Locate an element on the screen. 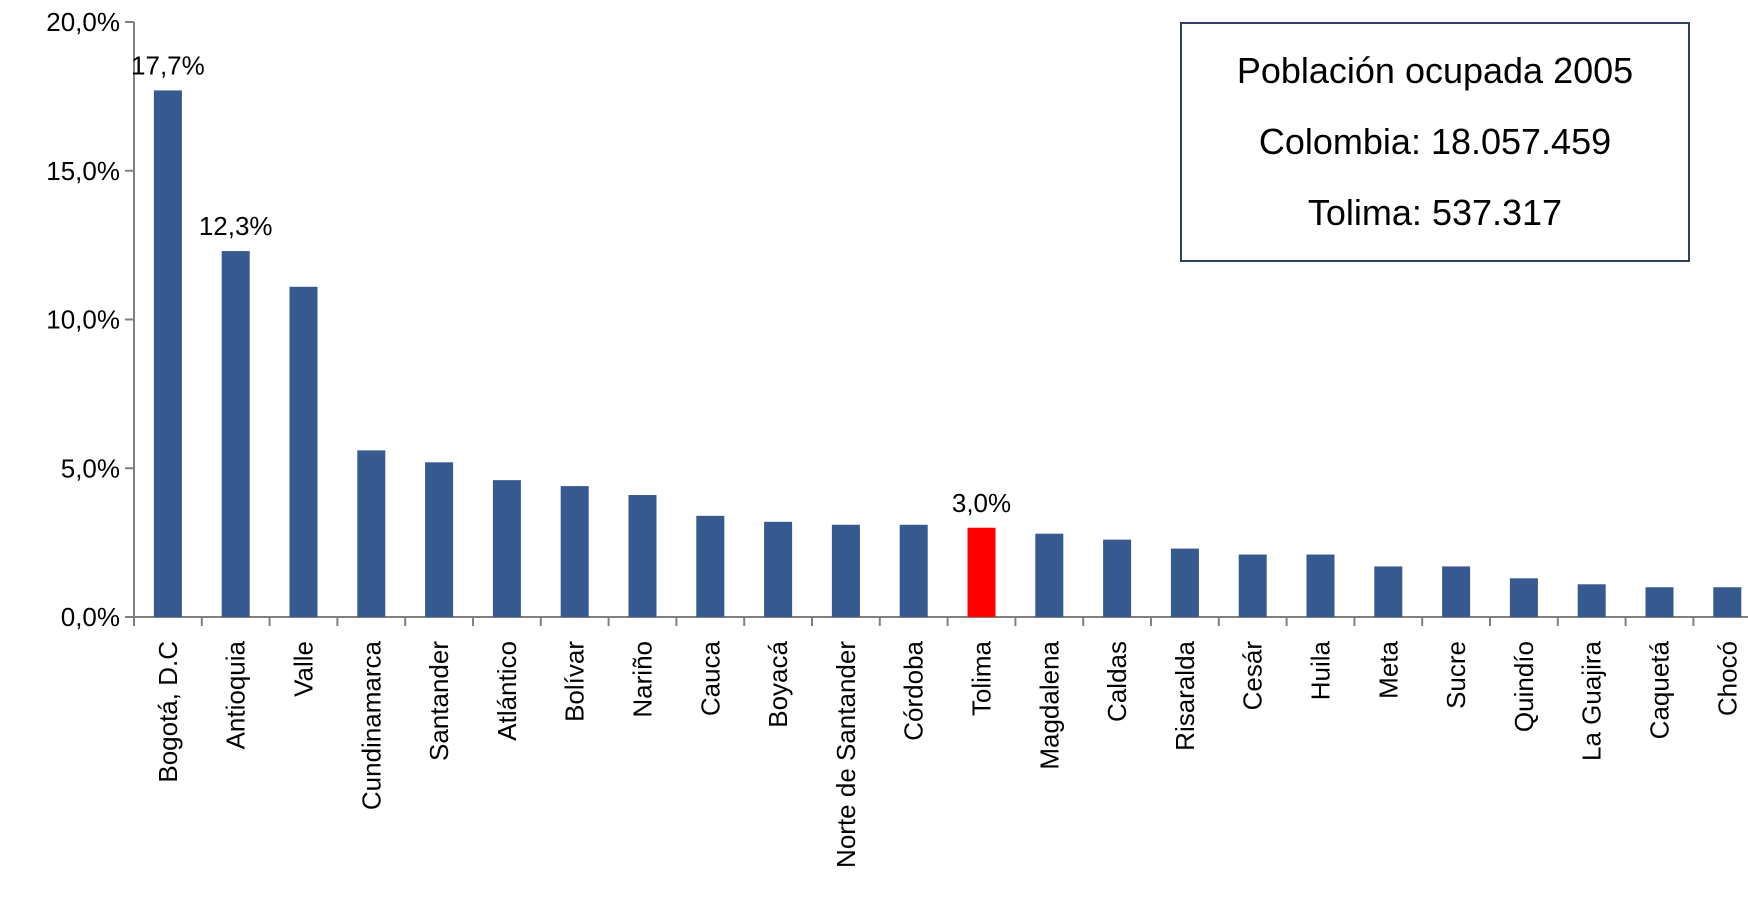 The height and width of the screenshot is (920, 1748). y-tick-label: 0,0% is located at coordinates (90, 617).